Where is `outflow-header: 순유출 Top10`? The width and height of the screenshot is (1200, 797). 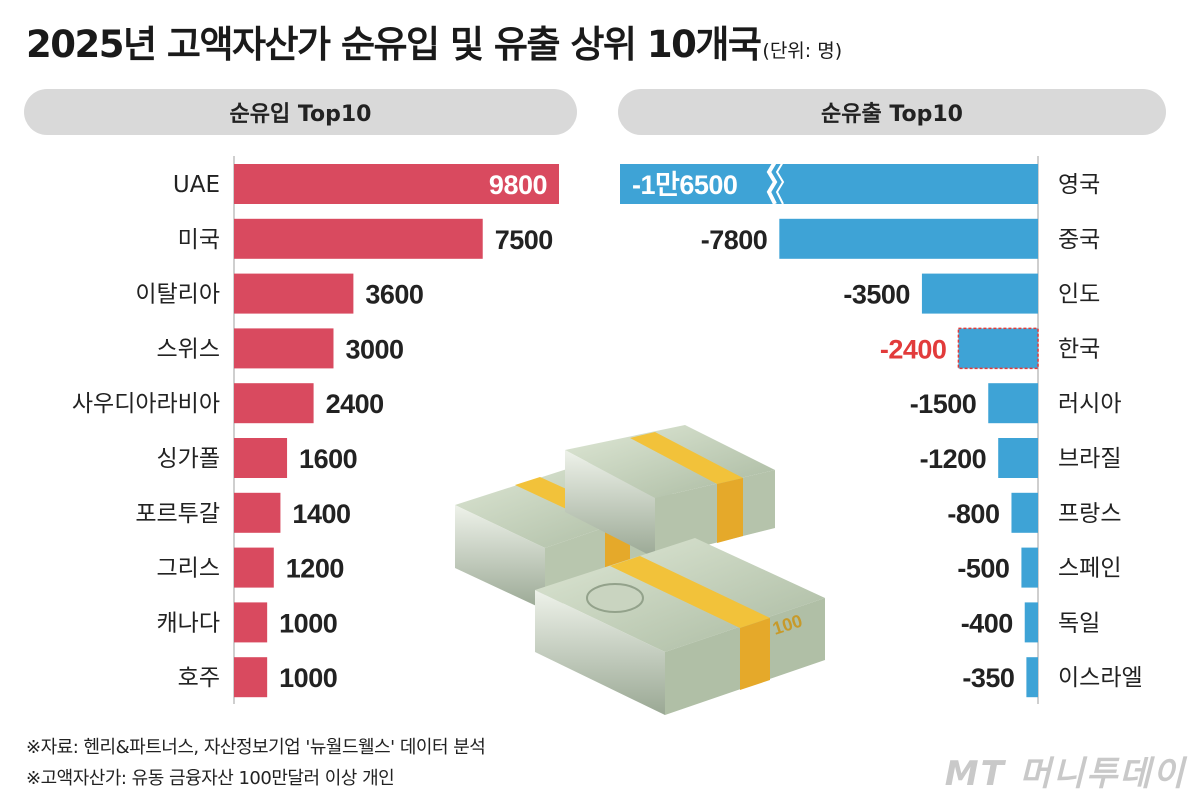
outflow-header: 순유출 Top10 is located at coordinates (892, 112).